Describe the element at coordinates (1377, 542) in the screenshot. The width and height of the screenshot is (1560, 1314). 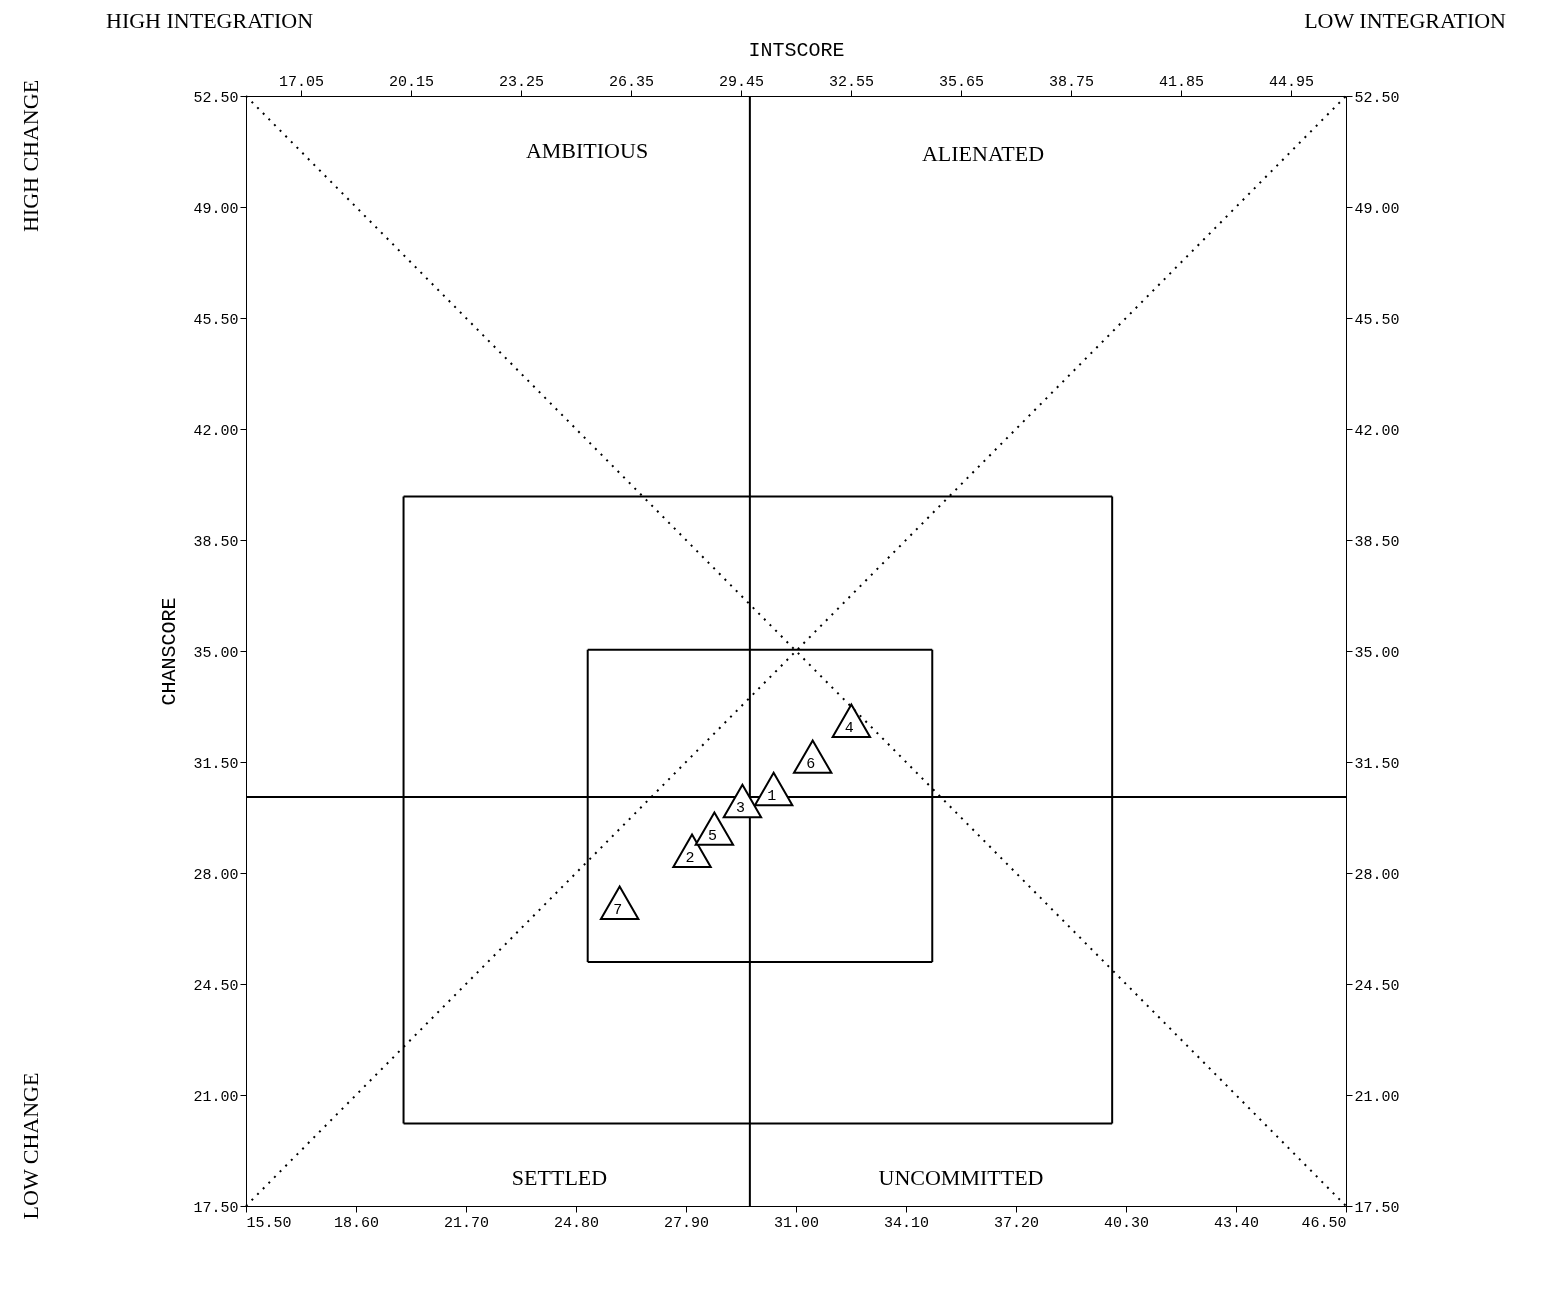
I see `y2-tick-label: 38.50` at that location.